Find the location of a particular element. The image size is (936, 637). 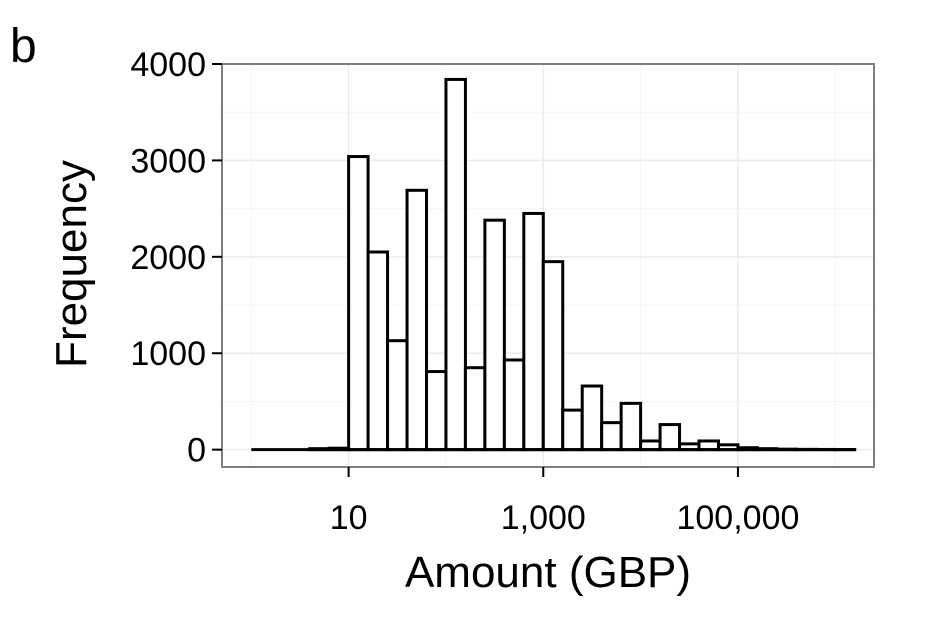

panel-letter: b is located at coordinates (23, 46).